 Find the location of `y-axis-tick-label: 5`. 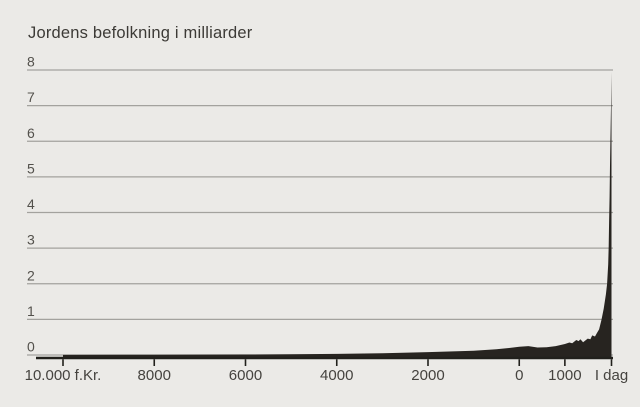

y-axis-tick-label: 5 is located at coordinates (31, 168).